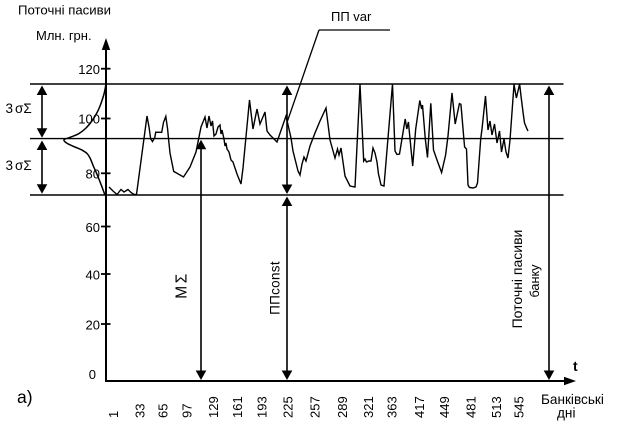 This screenshot has width=622, height=437. I want to click on svg-text: 20, so click(93, 325).